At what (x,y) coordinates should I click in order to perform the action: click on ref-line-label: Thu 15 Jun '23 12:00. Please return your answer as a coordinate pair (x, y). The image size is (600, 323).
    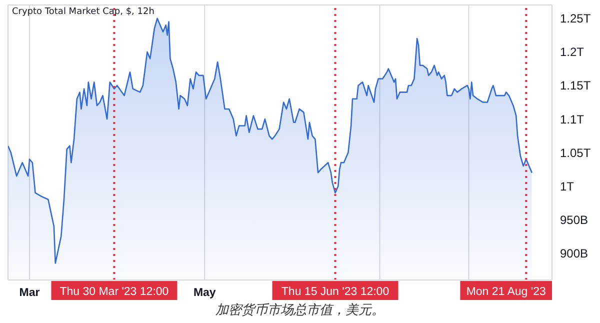
    Looking at the image, I should click on (335, 292).